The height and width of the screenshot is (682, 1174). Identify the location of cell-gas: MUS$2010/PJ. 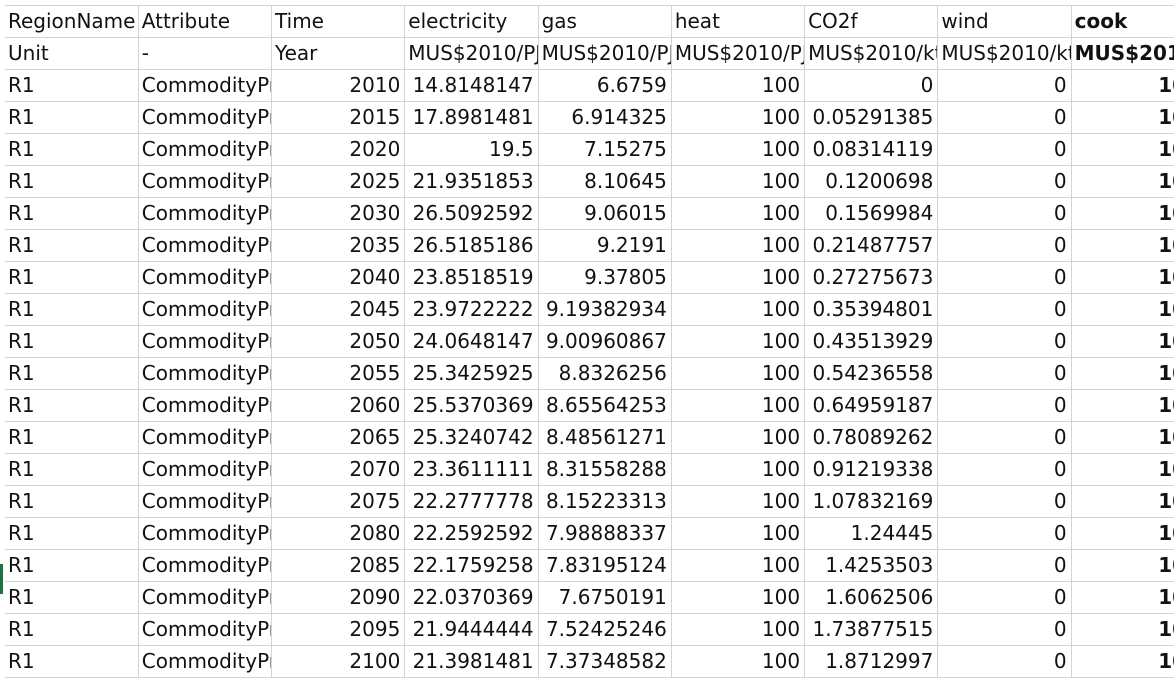
(605, 53).